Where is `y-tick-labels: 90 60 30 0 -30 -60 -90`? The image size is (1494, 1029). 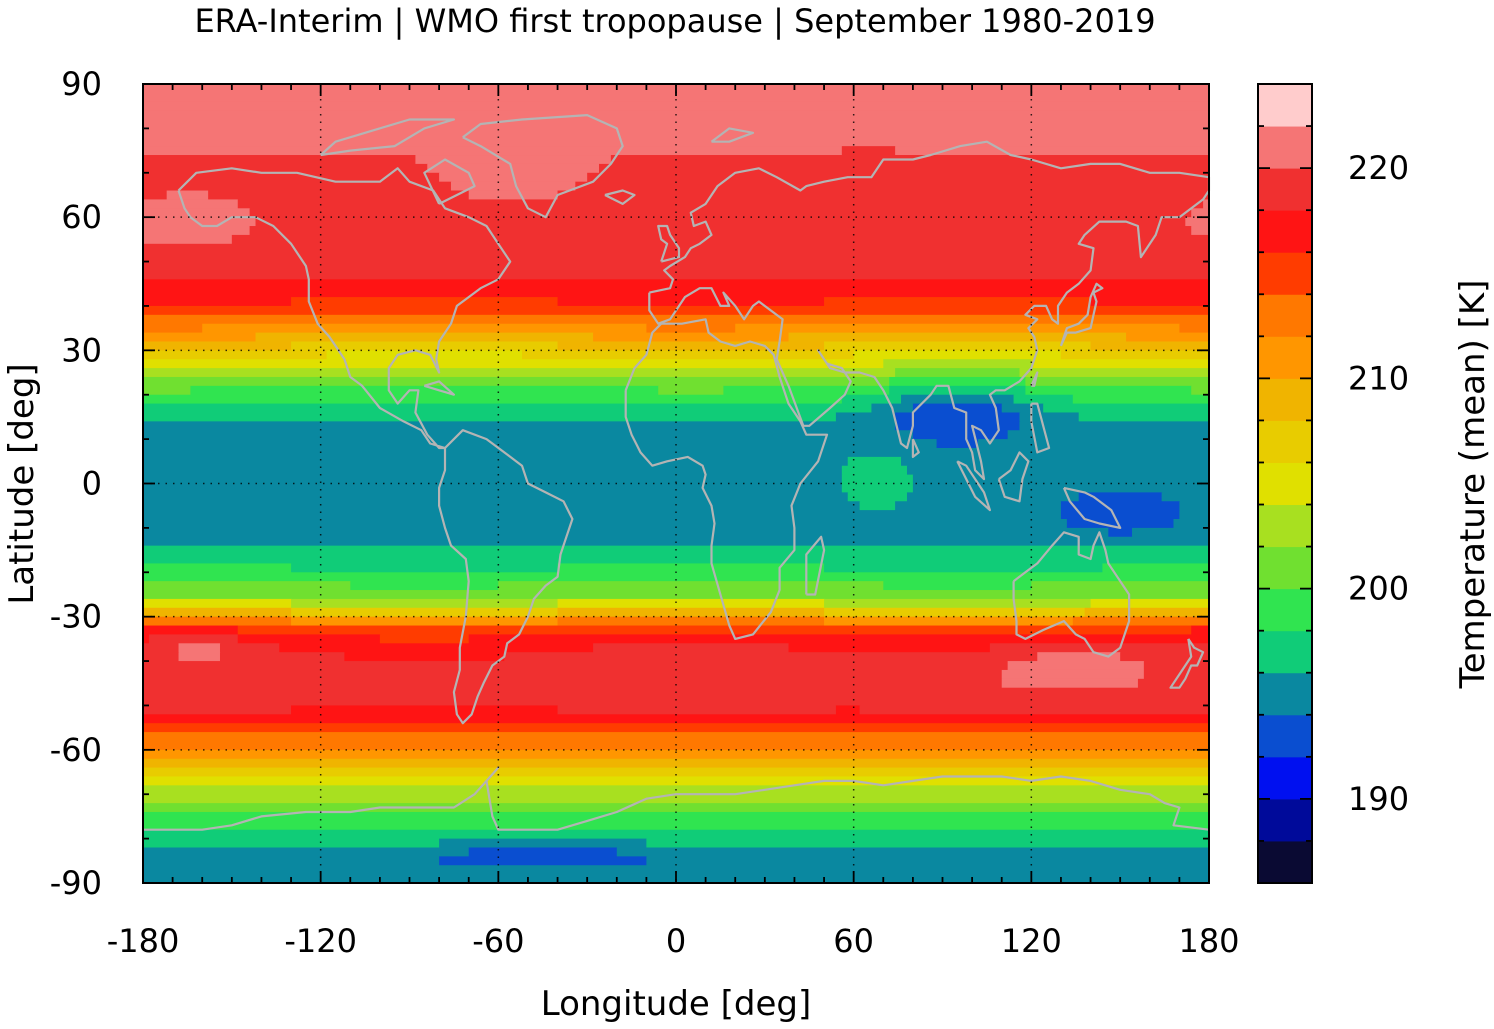
y-tick-labels: 90 60 30 0 -30 -60 -90 is located at coordinates (76, 483).